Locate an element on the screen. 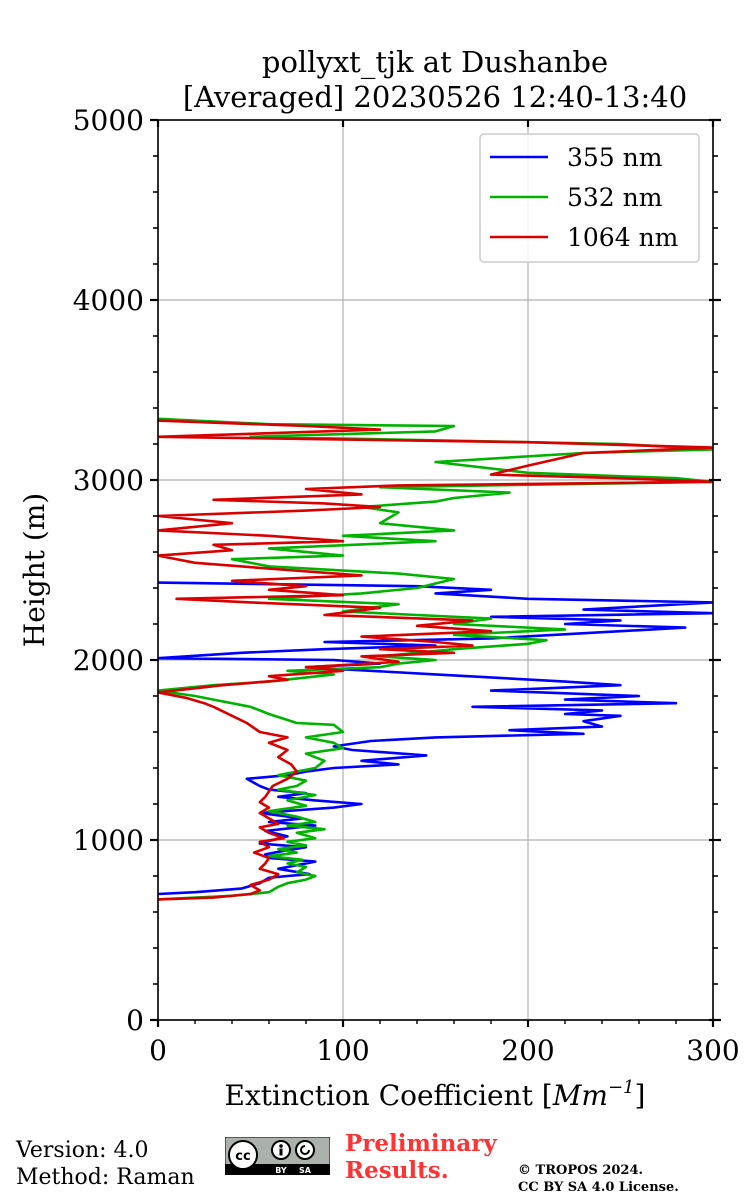  y-tick-label: 5000 is located at coordinates (108, 120).